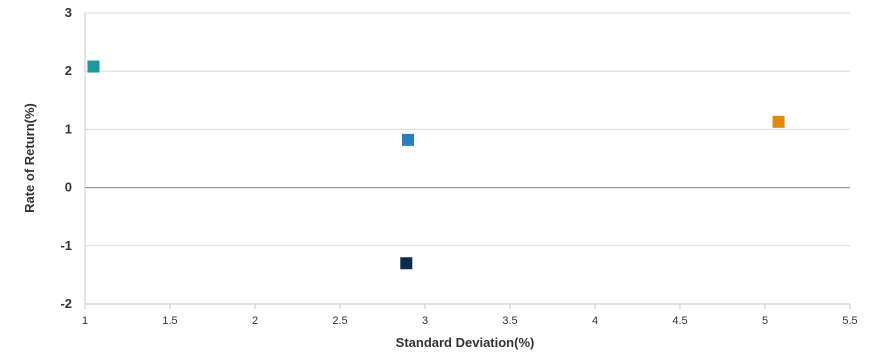  What do you see at coordinates (339, 321) in the screenshot?
I see `x-tick-label: 2.5` at bounding box center [339, 321].